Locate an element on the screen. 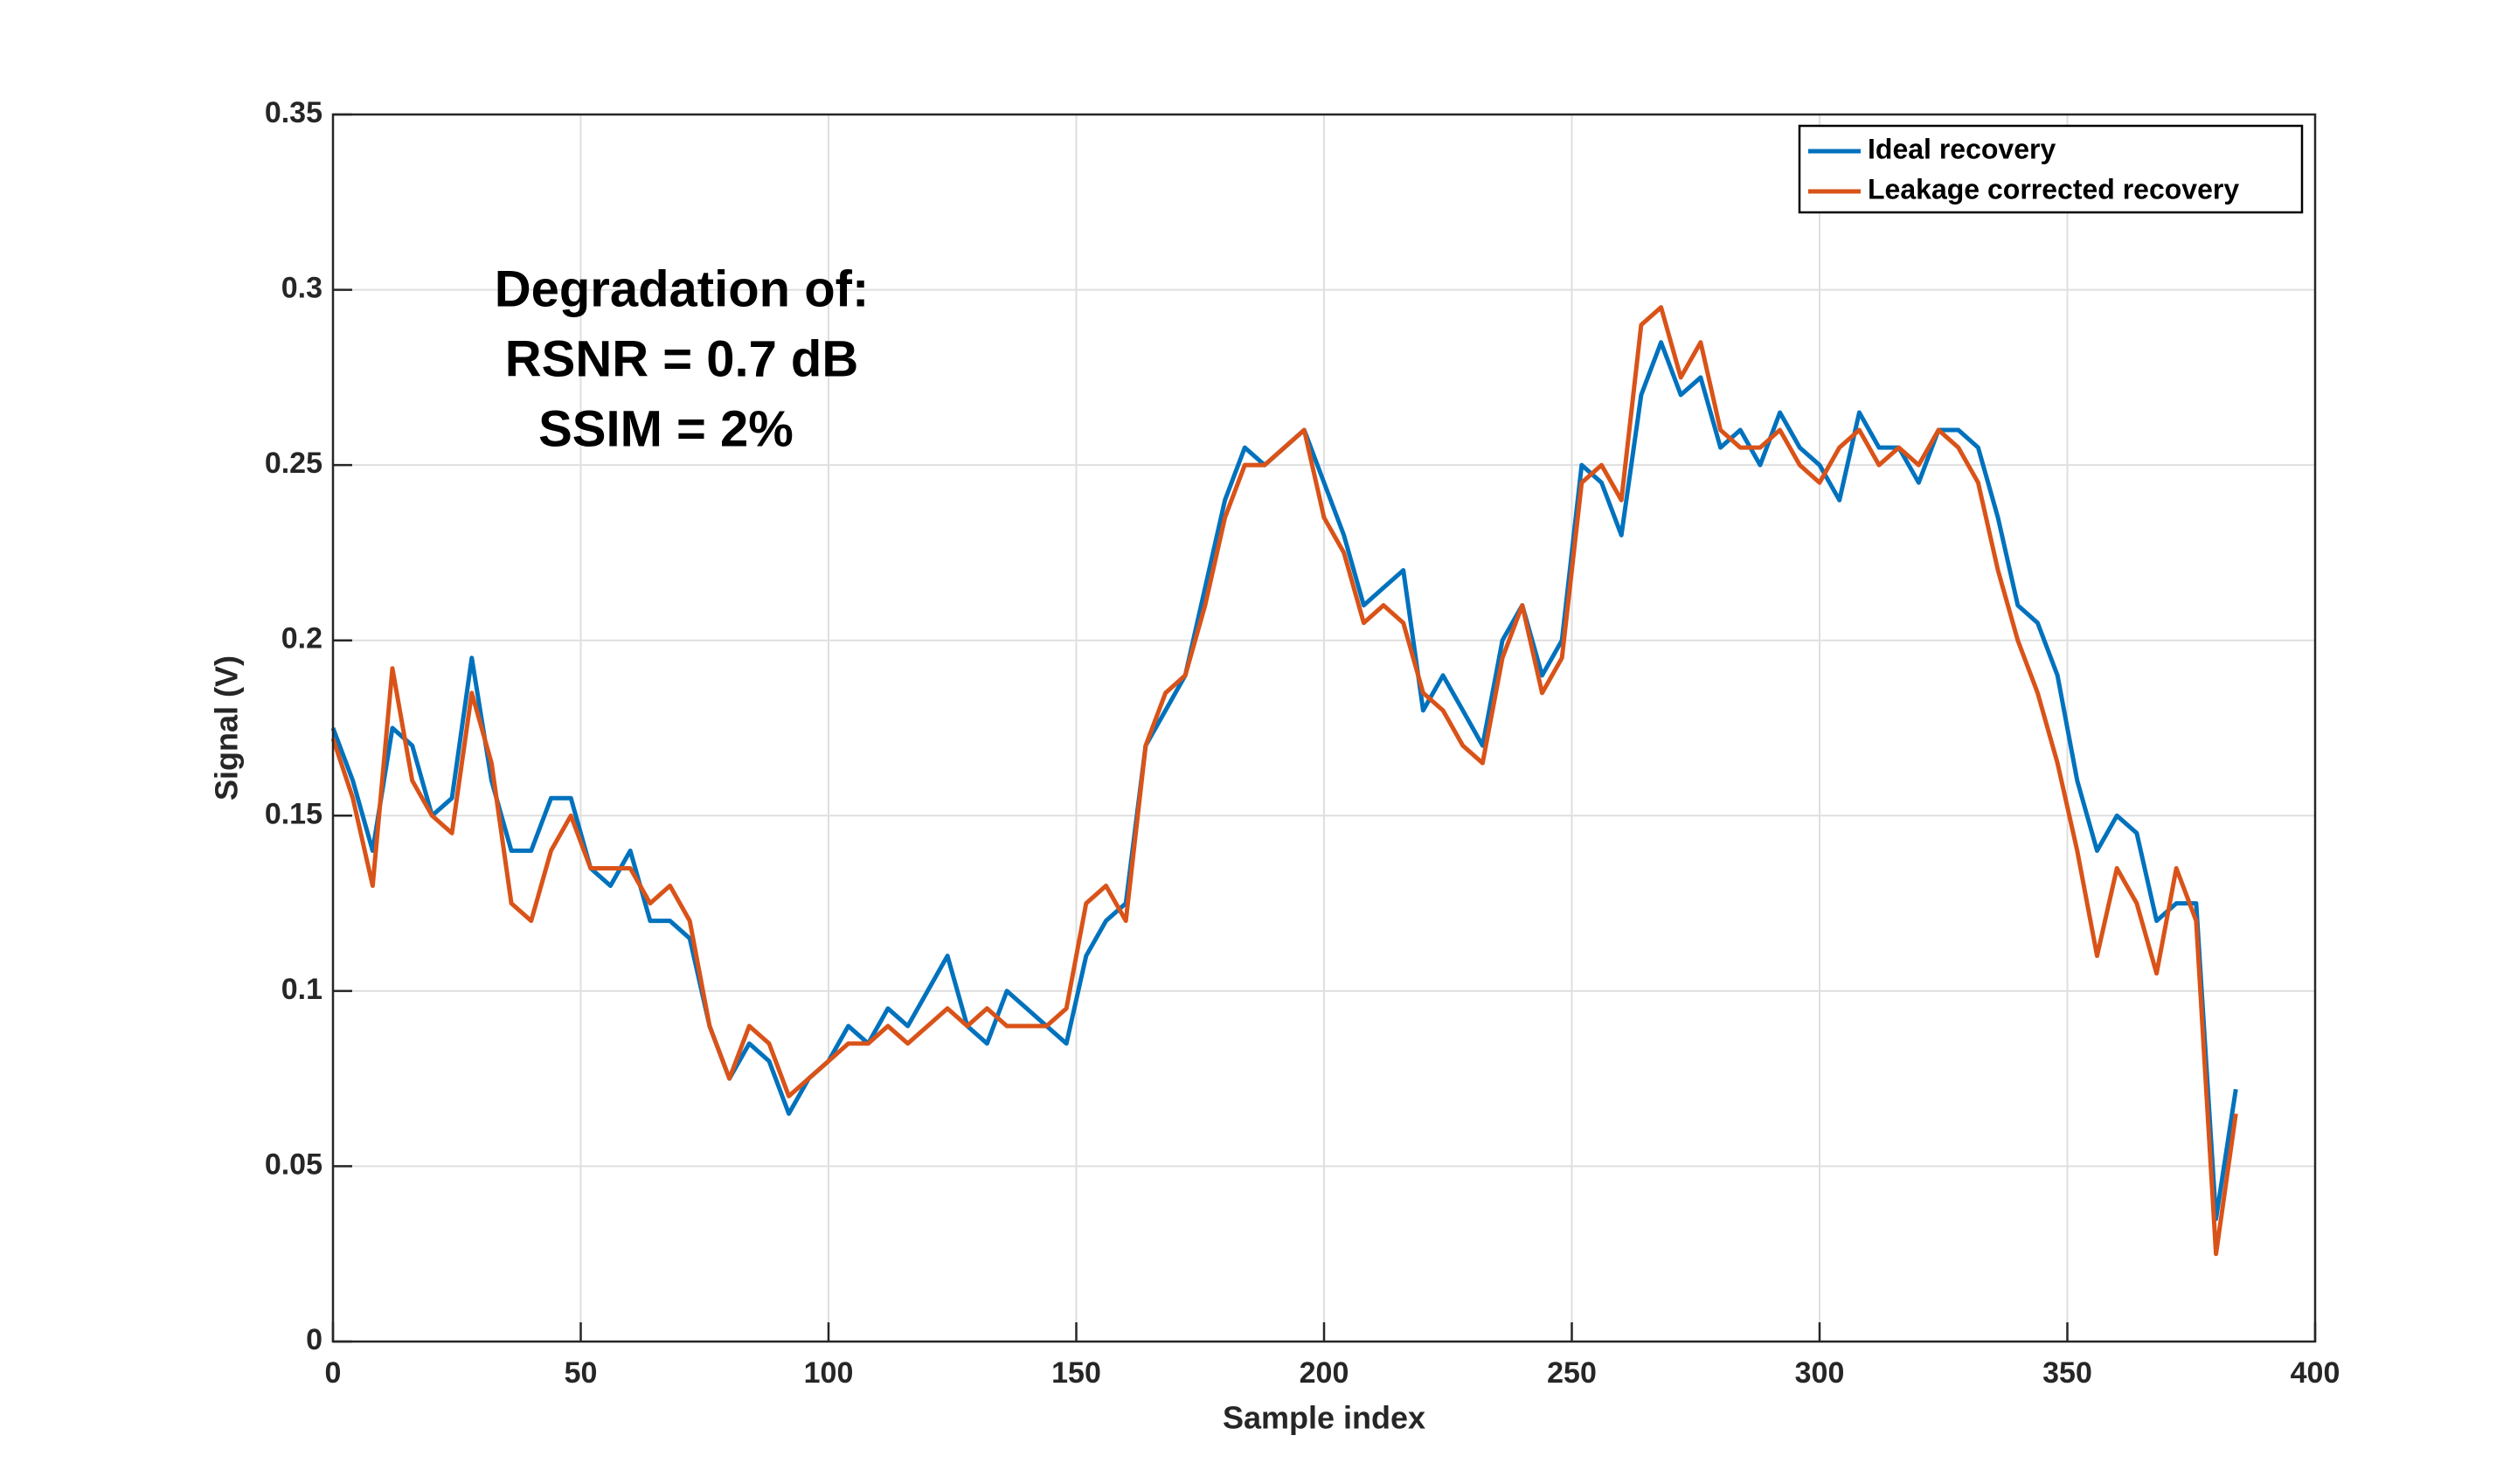 Image resolution: width=2517 pixels, height=1484 pixels. y-tick-label: 0.35 is located at coordinates (293, 112).